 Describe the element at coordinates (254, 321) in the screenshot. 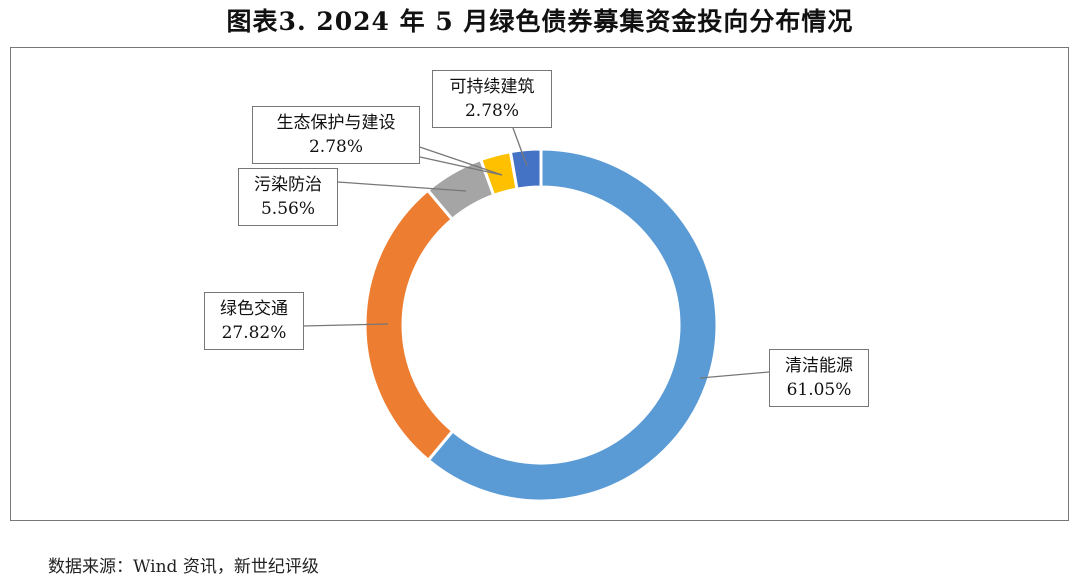

I see `label-green-transport: 绿色交通 27.82%` at that location.